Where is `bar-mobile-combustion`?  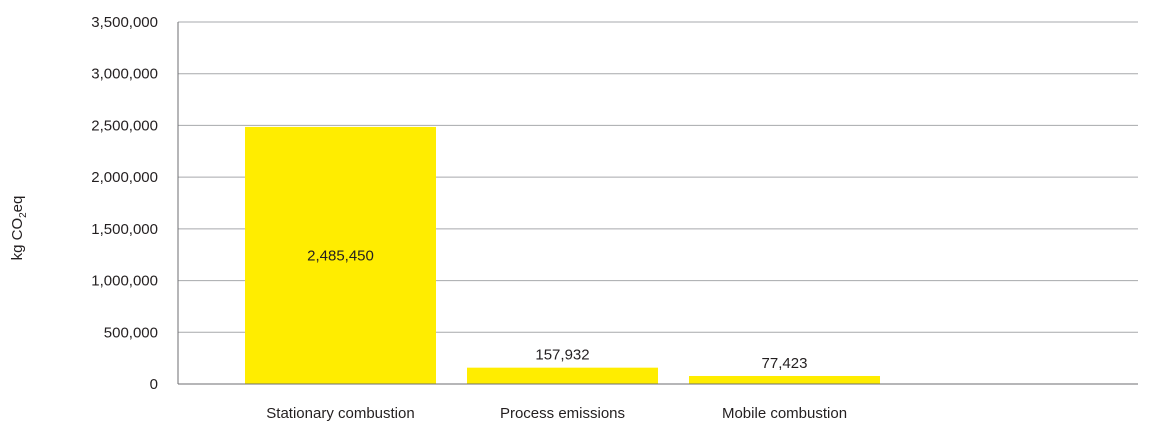 bar-mobile-combustion is located at coordinates (784, 379).